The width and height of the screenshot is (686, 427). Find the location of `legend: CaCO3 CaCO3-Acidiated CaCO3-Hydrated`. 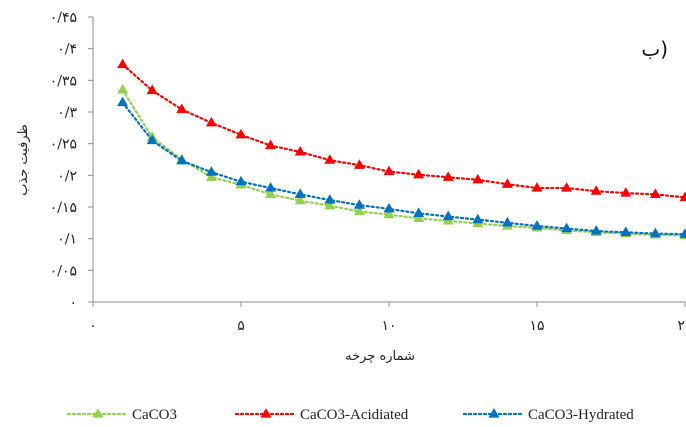

legend: CaCO3 CaCO3-Acidiated CaCO3-Hydrated is located at coordinates (350, 415).